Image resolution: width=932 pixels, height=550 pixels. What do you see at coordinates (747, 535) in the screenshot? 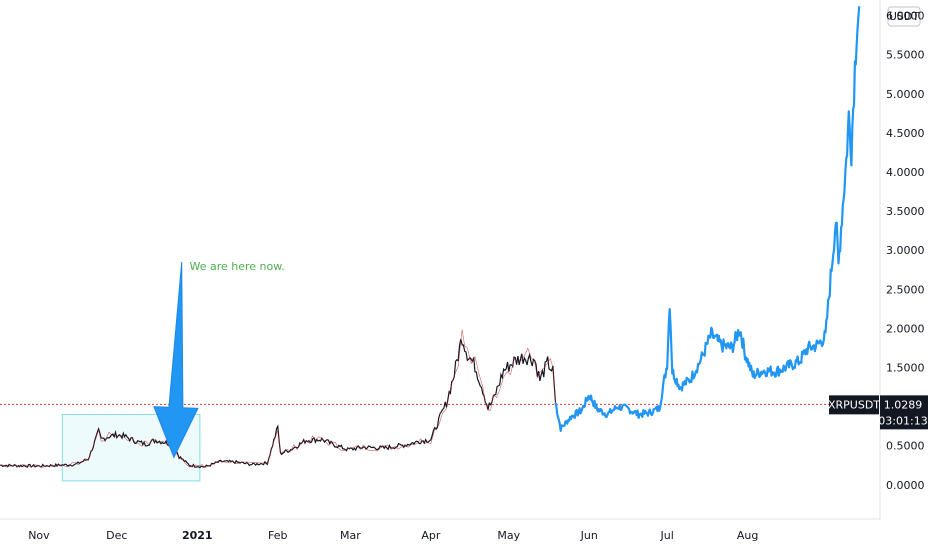
I see `date-tick-label: Aug` at bounding box center [747, 535].